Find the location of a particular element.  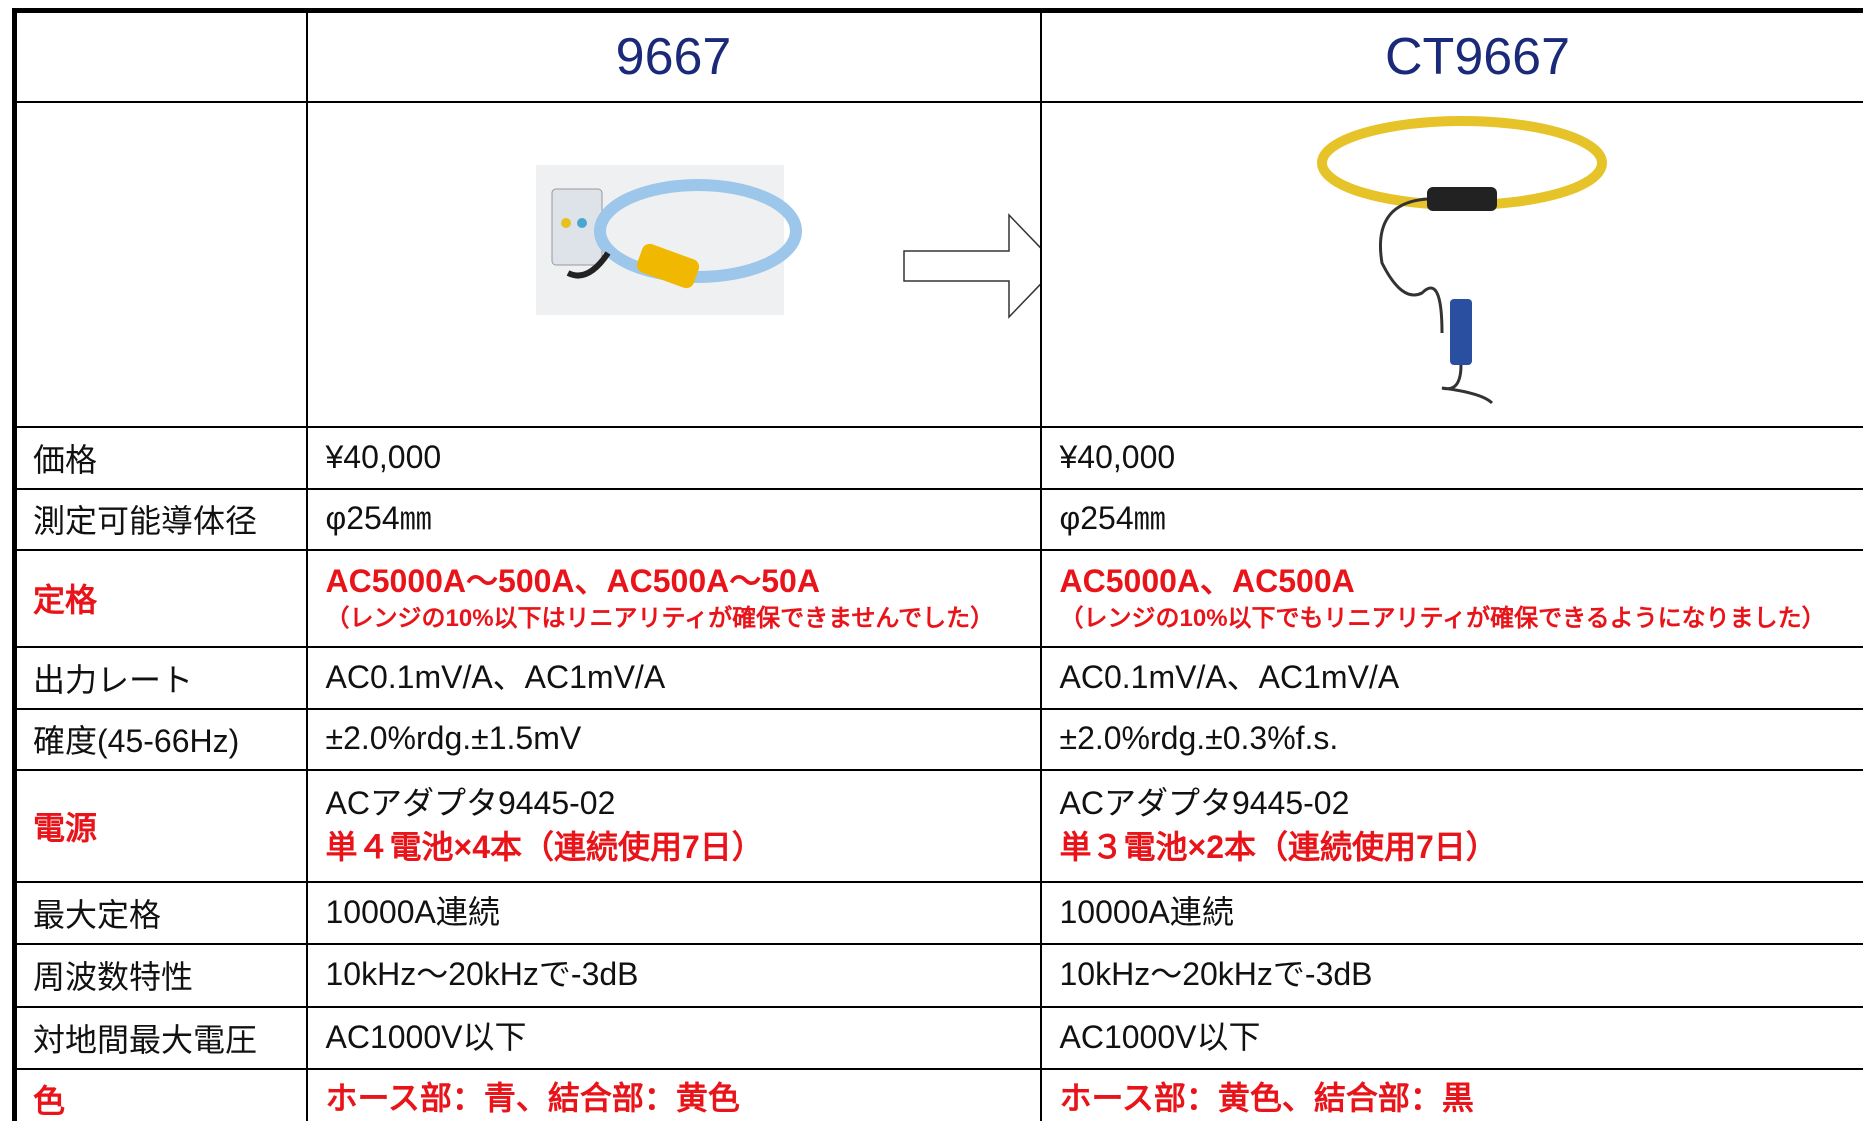

table-row: 最大定格 10000A連続 10000A連続 is located at coordinates (937, 912).